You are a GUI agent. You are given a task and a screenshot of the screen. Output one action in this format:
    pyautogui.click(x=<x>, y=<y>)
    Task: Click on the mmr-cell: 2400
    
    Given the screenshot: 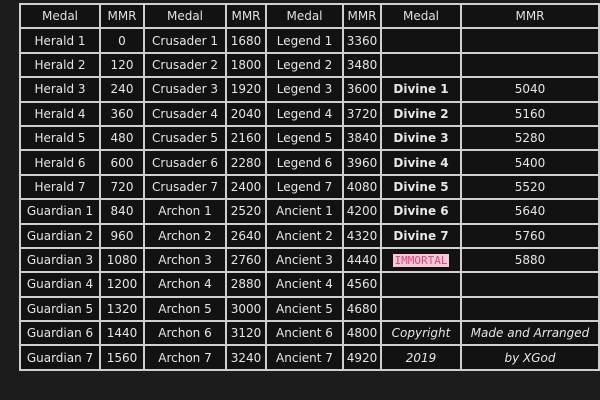 What is the action you would take?
    pyautogui.click(x=246, y=187)
    